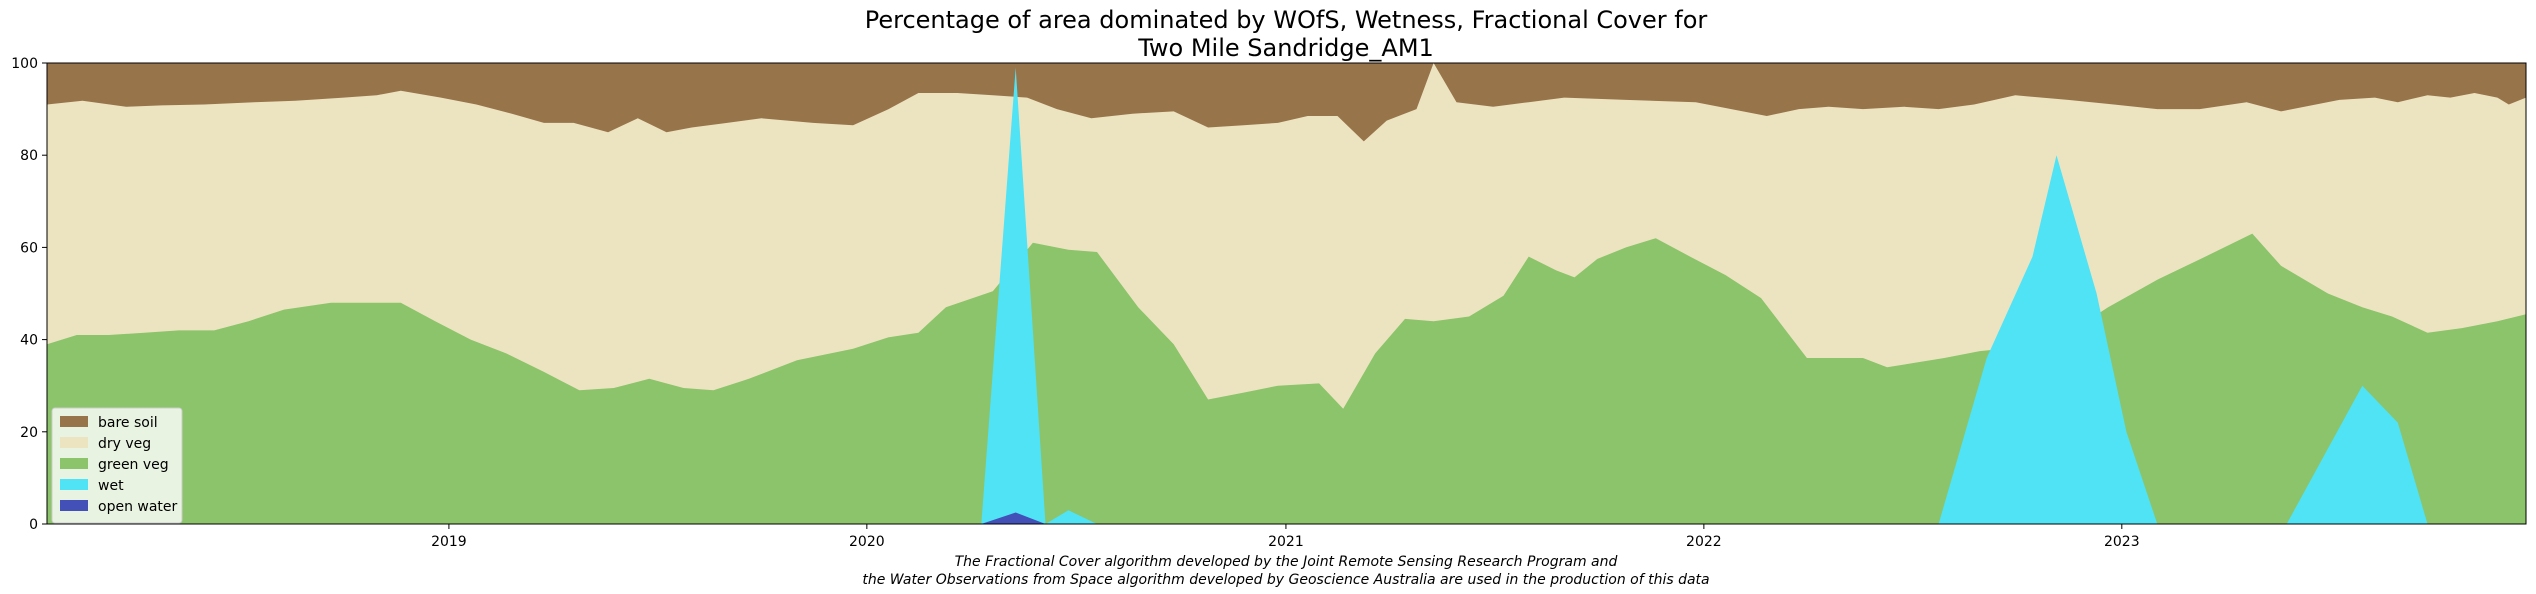  Describe the element at coordinates (2122, 542) in the screenshot. I see `x-tick-label: 2023` at that location.